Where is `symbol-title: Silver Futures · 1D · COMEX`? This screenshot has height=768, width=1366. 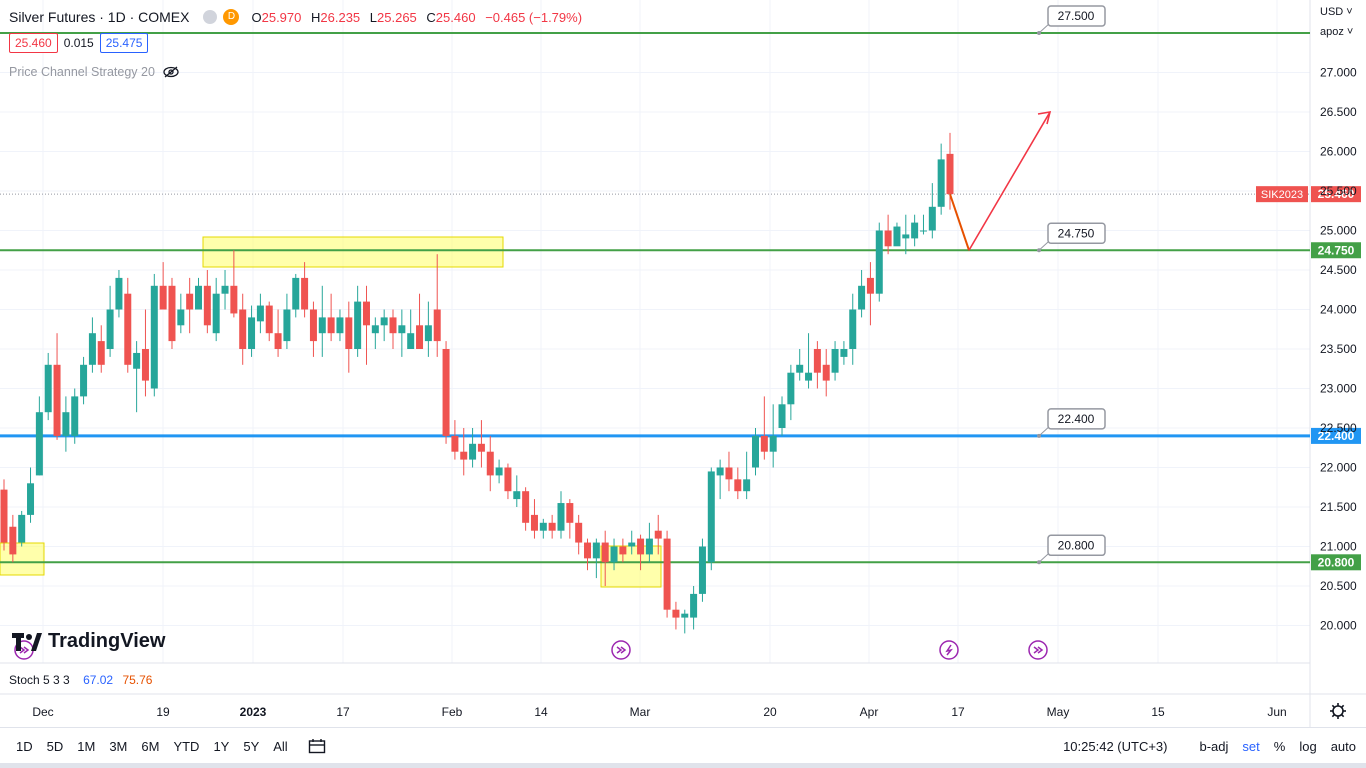
symbol-title: Silver Futures · 1D · COMEX is located at coordinates (99, 17).